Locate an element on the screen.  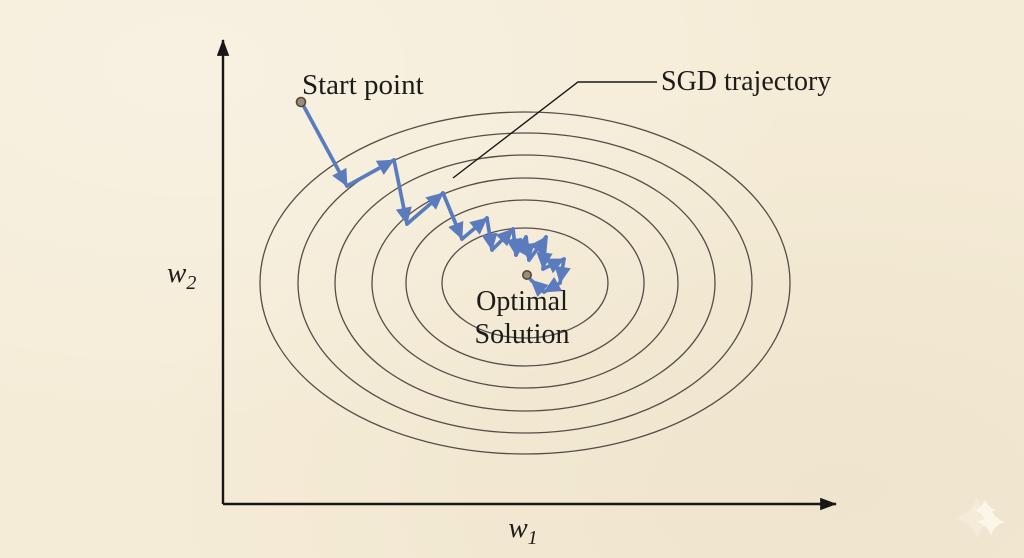
sgd-trajectory-path is located at coordinates (435, 199).